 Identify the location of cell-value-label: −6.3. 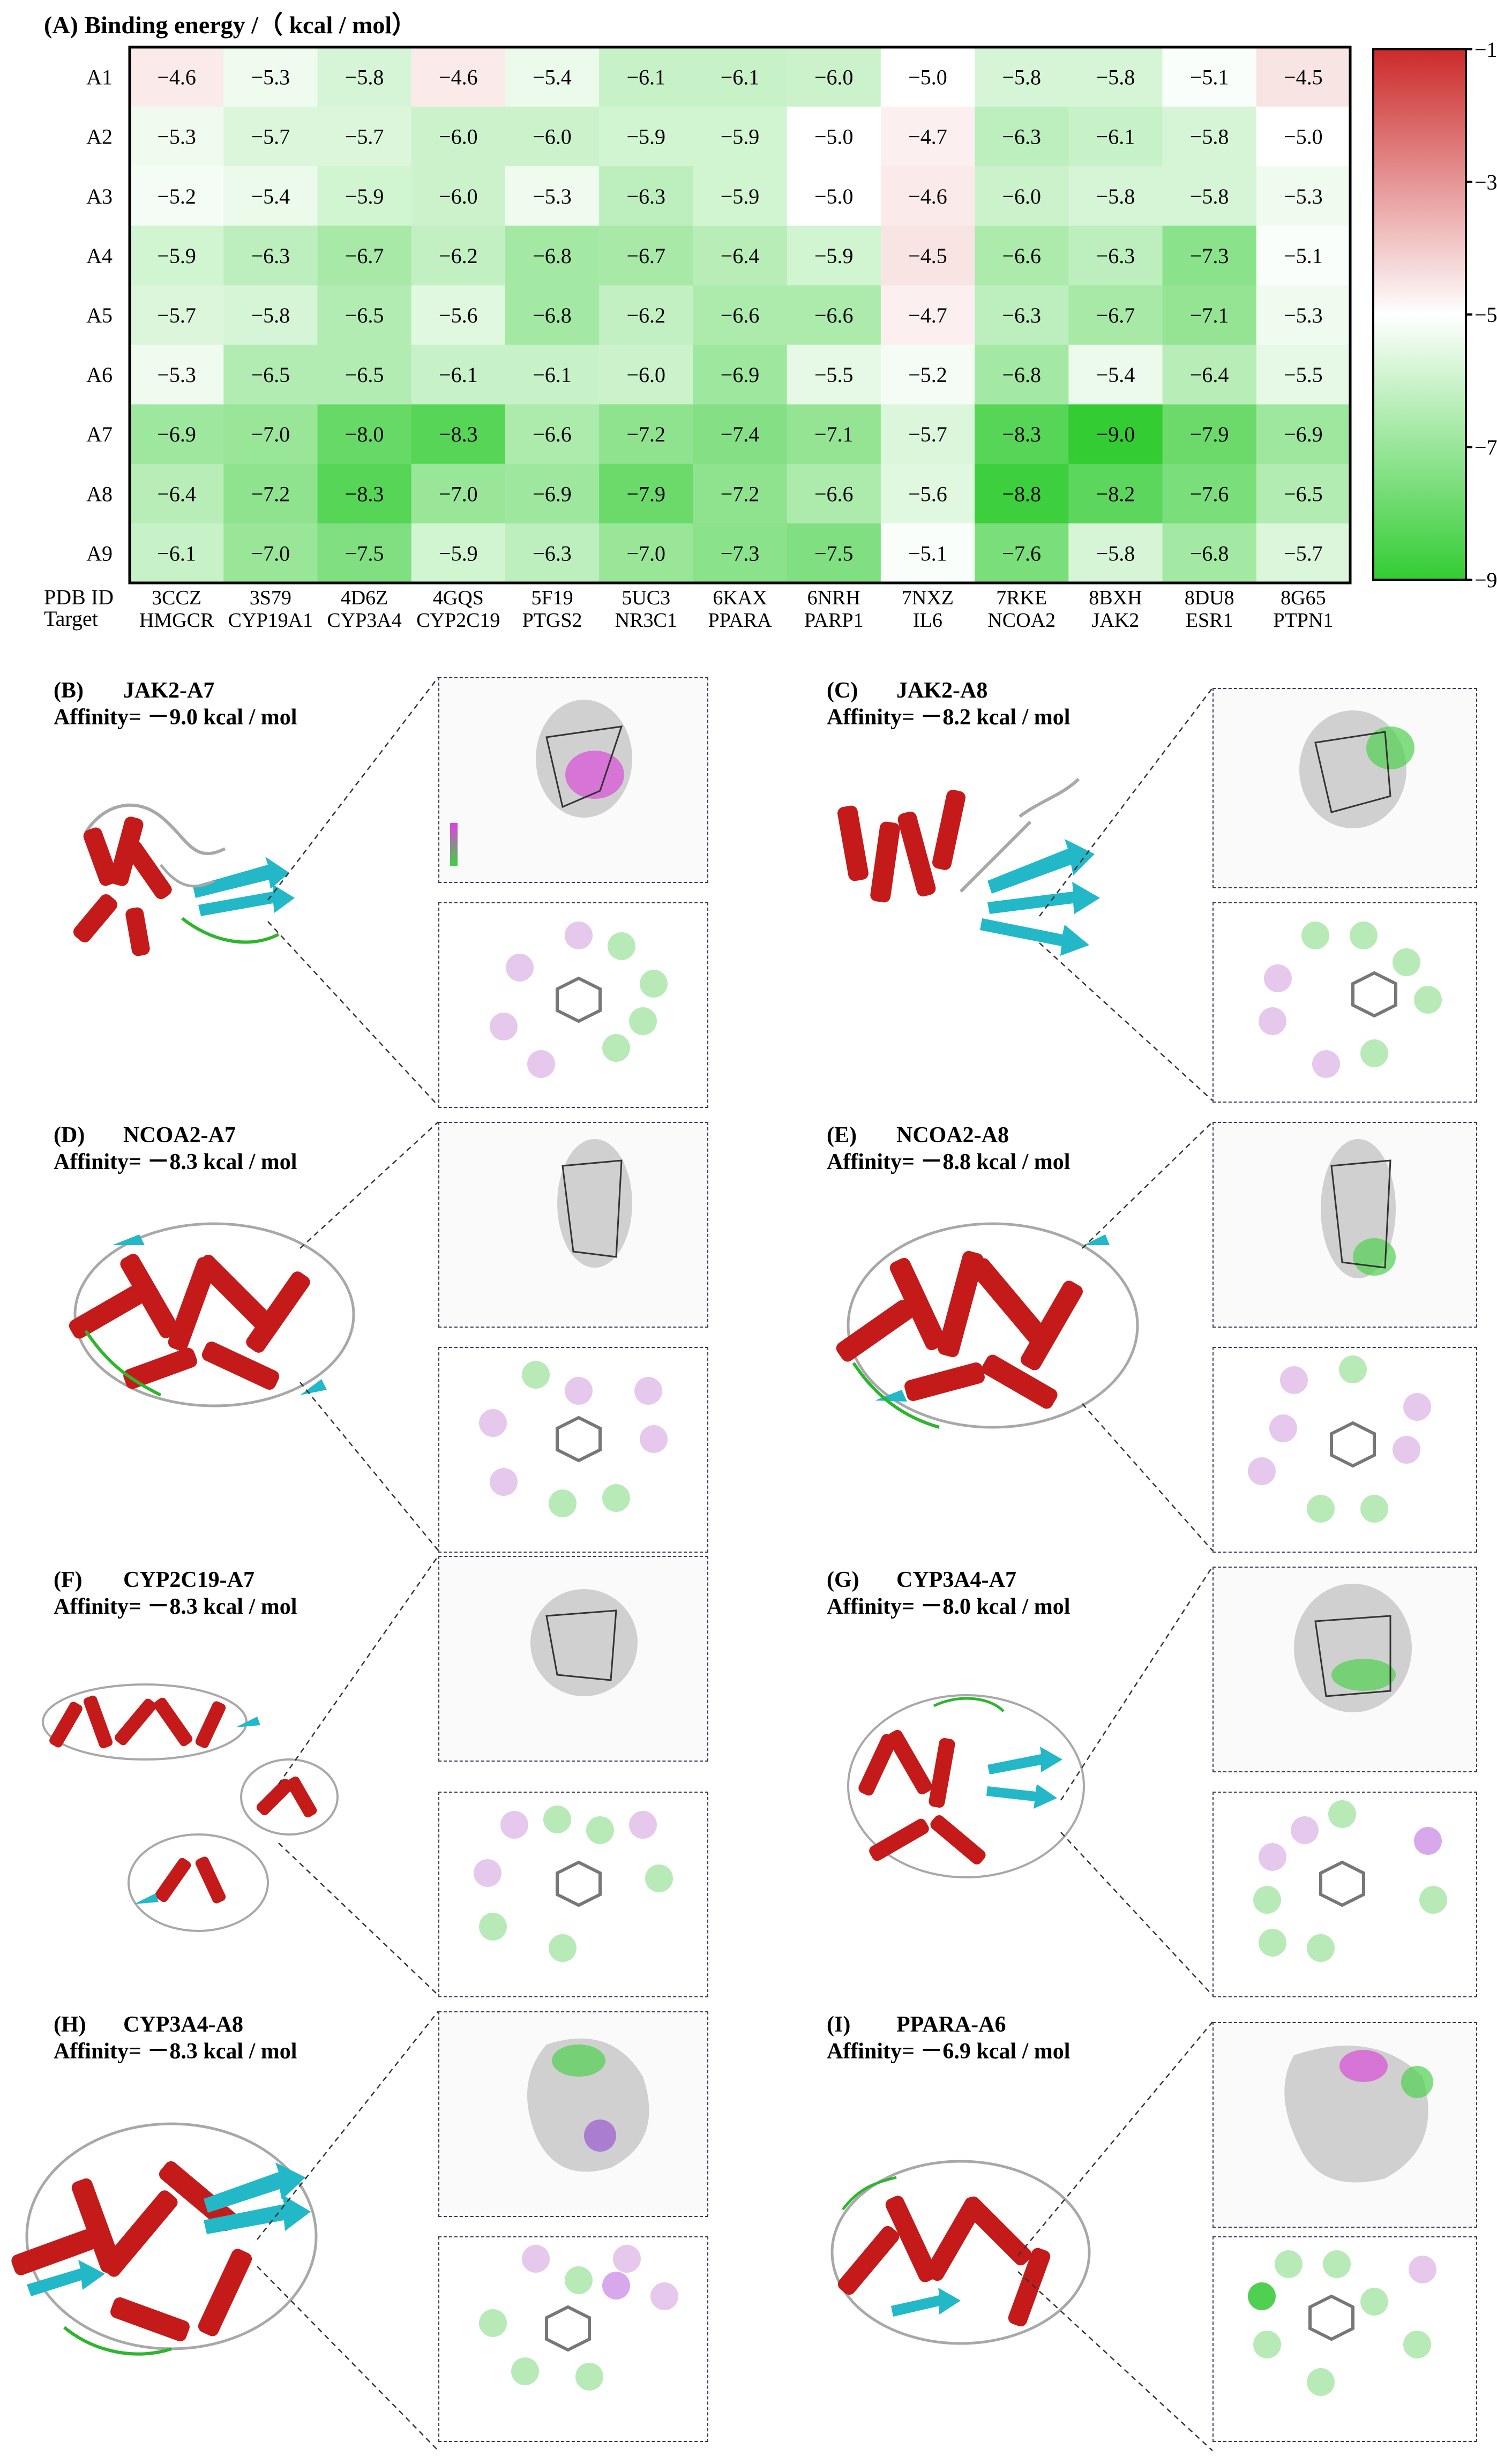
(645, 196).